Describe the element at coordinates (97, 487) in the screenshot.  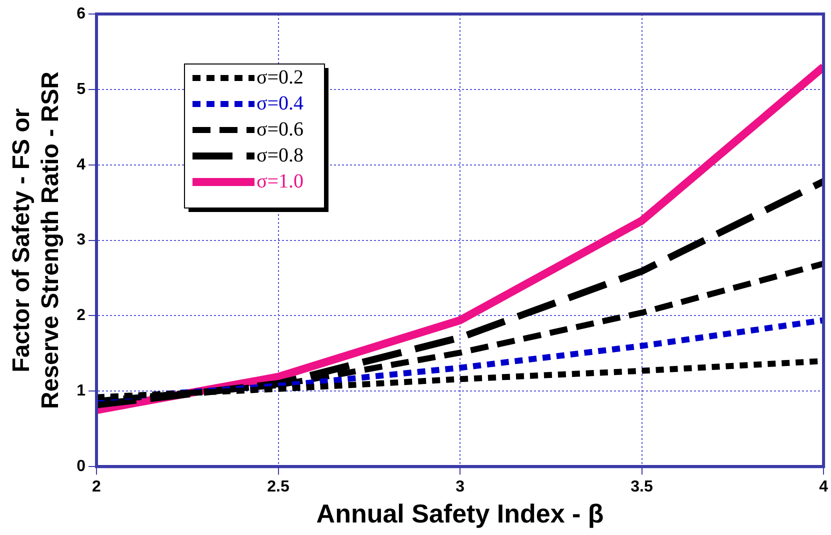
I see `x-tick-label: 2` at that location.